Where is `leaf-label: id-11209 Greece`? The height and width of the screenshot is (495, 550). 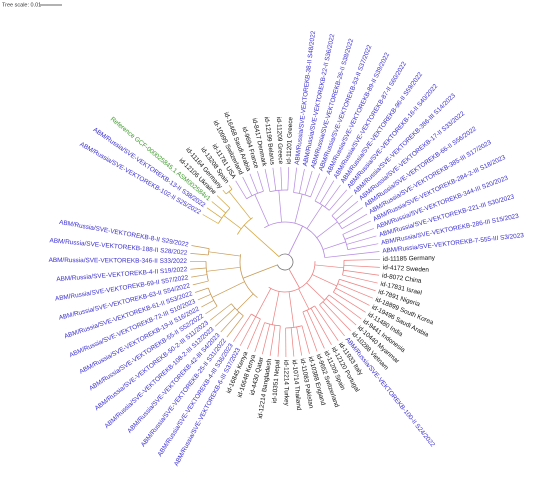 leaf-label: id-11209 Greece is located at coordinates (279, 141).